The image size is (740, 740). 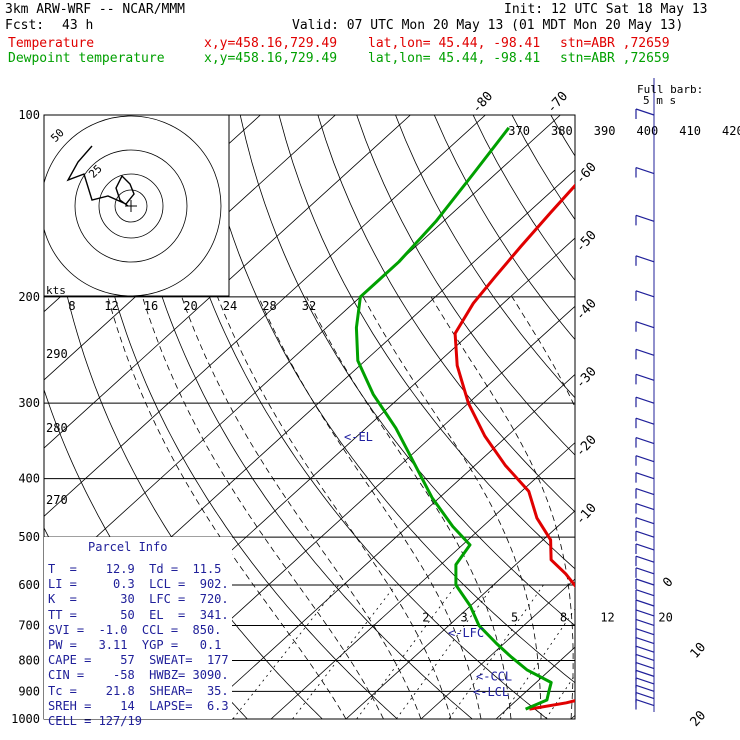 I want to click on hodograph-speed-label: 24, so click(x=230, y=306).